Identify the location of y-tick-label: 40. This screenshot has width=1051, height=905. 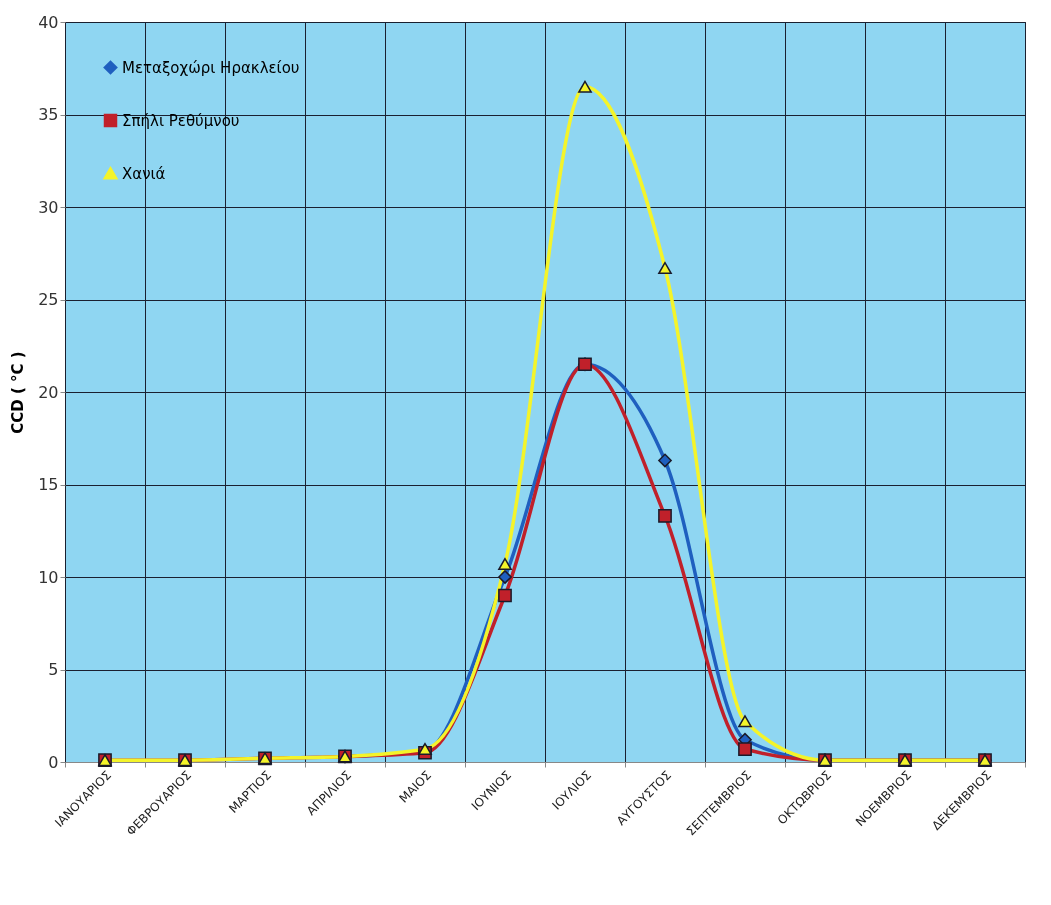
(48, 22).